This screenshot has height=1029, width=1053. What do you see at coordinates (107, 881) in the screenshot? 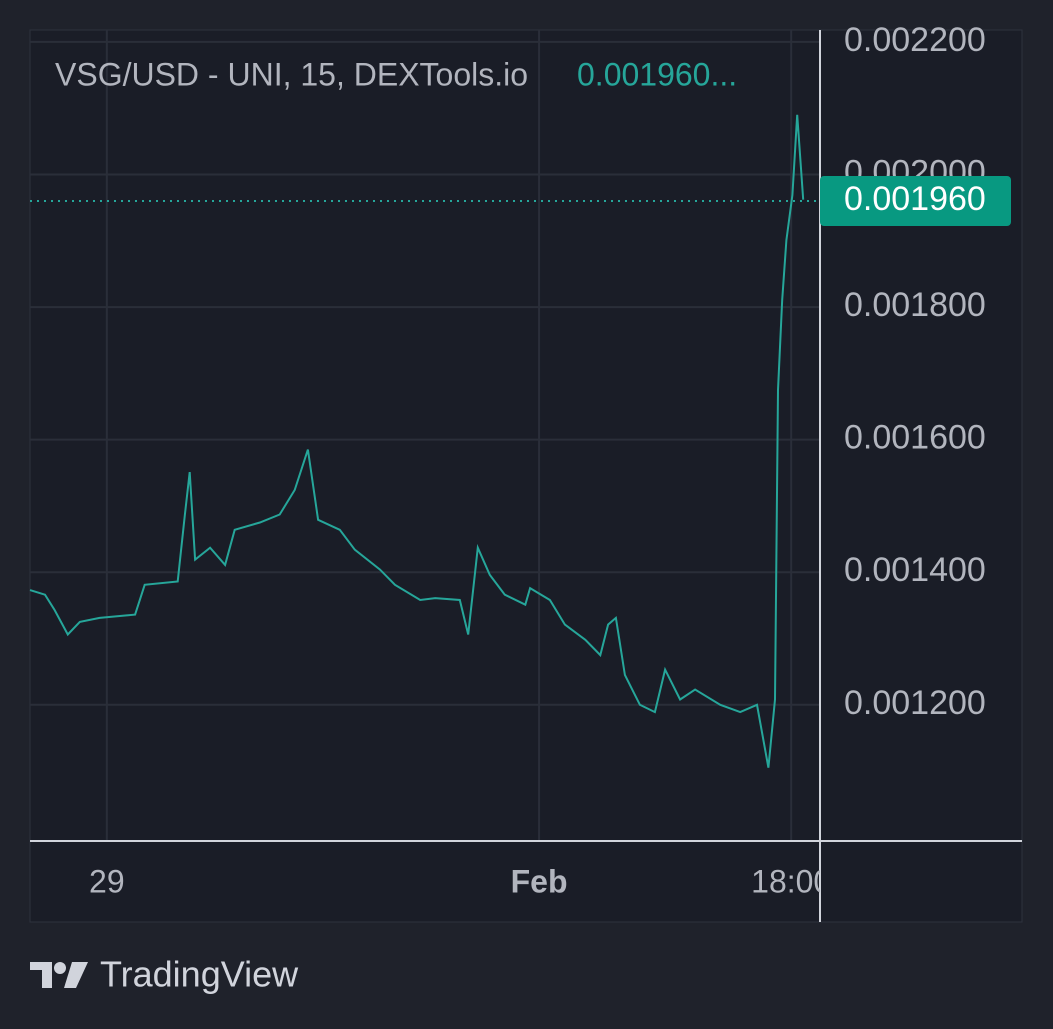
I see `x-tick-label: 29` at bounding box center [107, 881].